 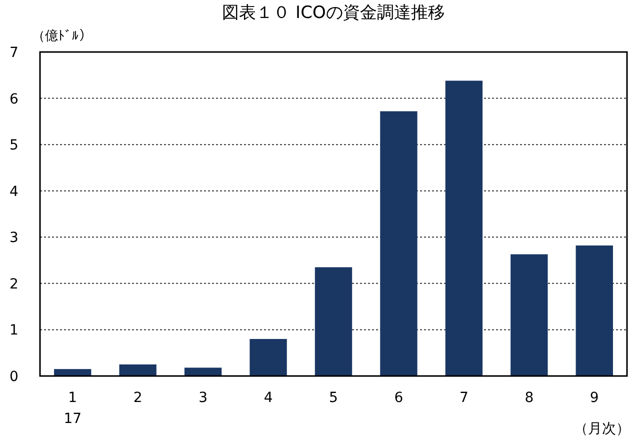 What do you see at coordinates (203, 398) in the screenshot?
I see `x-tick-label: 3` at bounding box center [203, 398].